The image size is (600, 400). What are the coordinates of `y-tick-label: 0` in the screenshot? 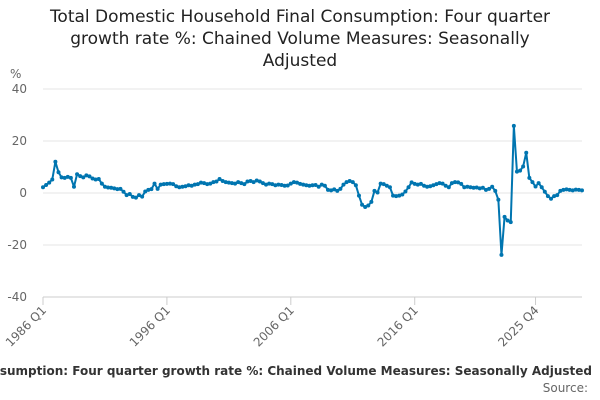 It's located at (23, 193).